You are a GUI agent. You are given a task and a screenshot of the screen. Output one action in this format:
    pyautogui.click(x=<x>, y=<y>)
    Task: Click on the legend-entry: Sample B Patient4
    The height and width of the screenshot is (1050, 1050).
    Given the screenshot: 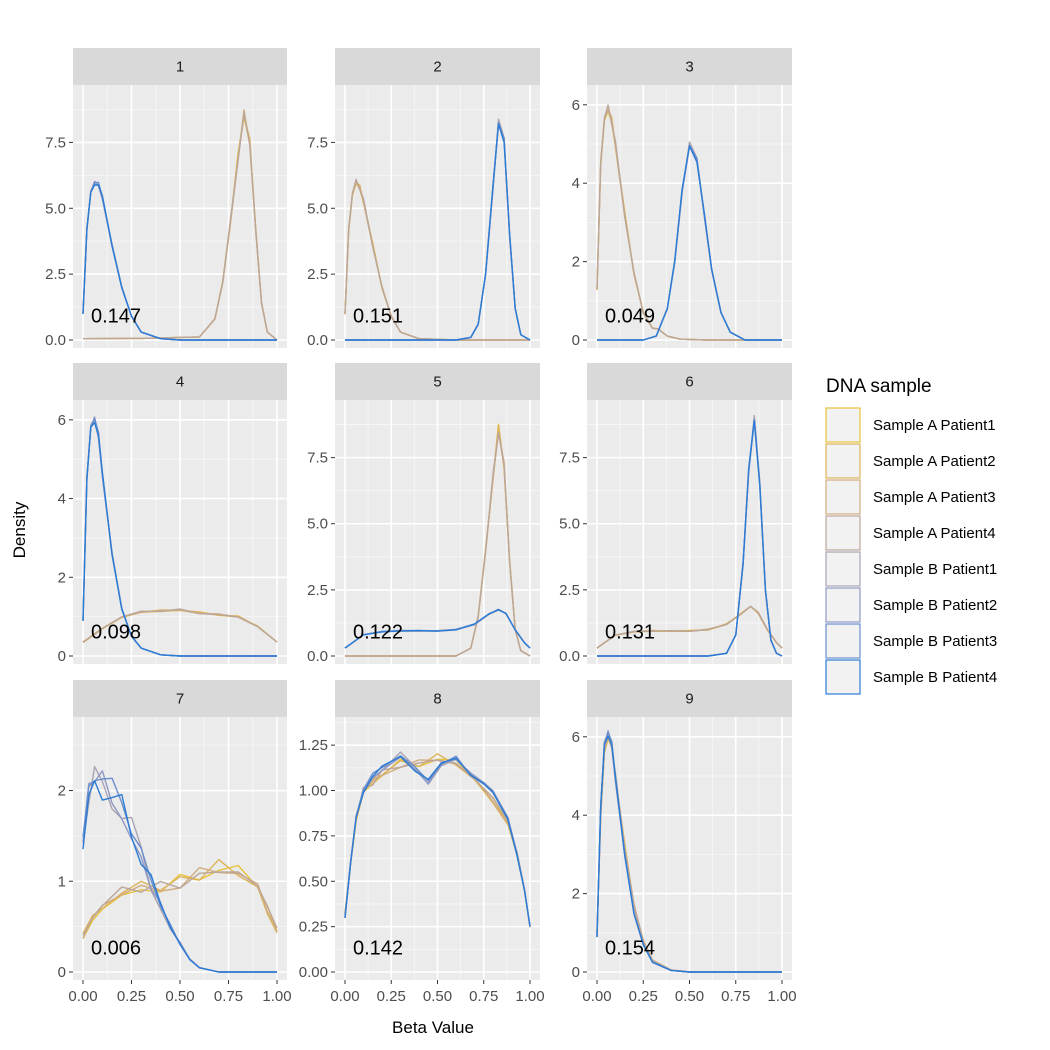 What is the action you would take?
    pyautogui.click(x=911, y=677)
    